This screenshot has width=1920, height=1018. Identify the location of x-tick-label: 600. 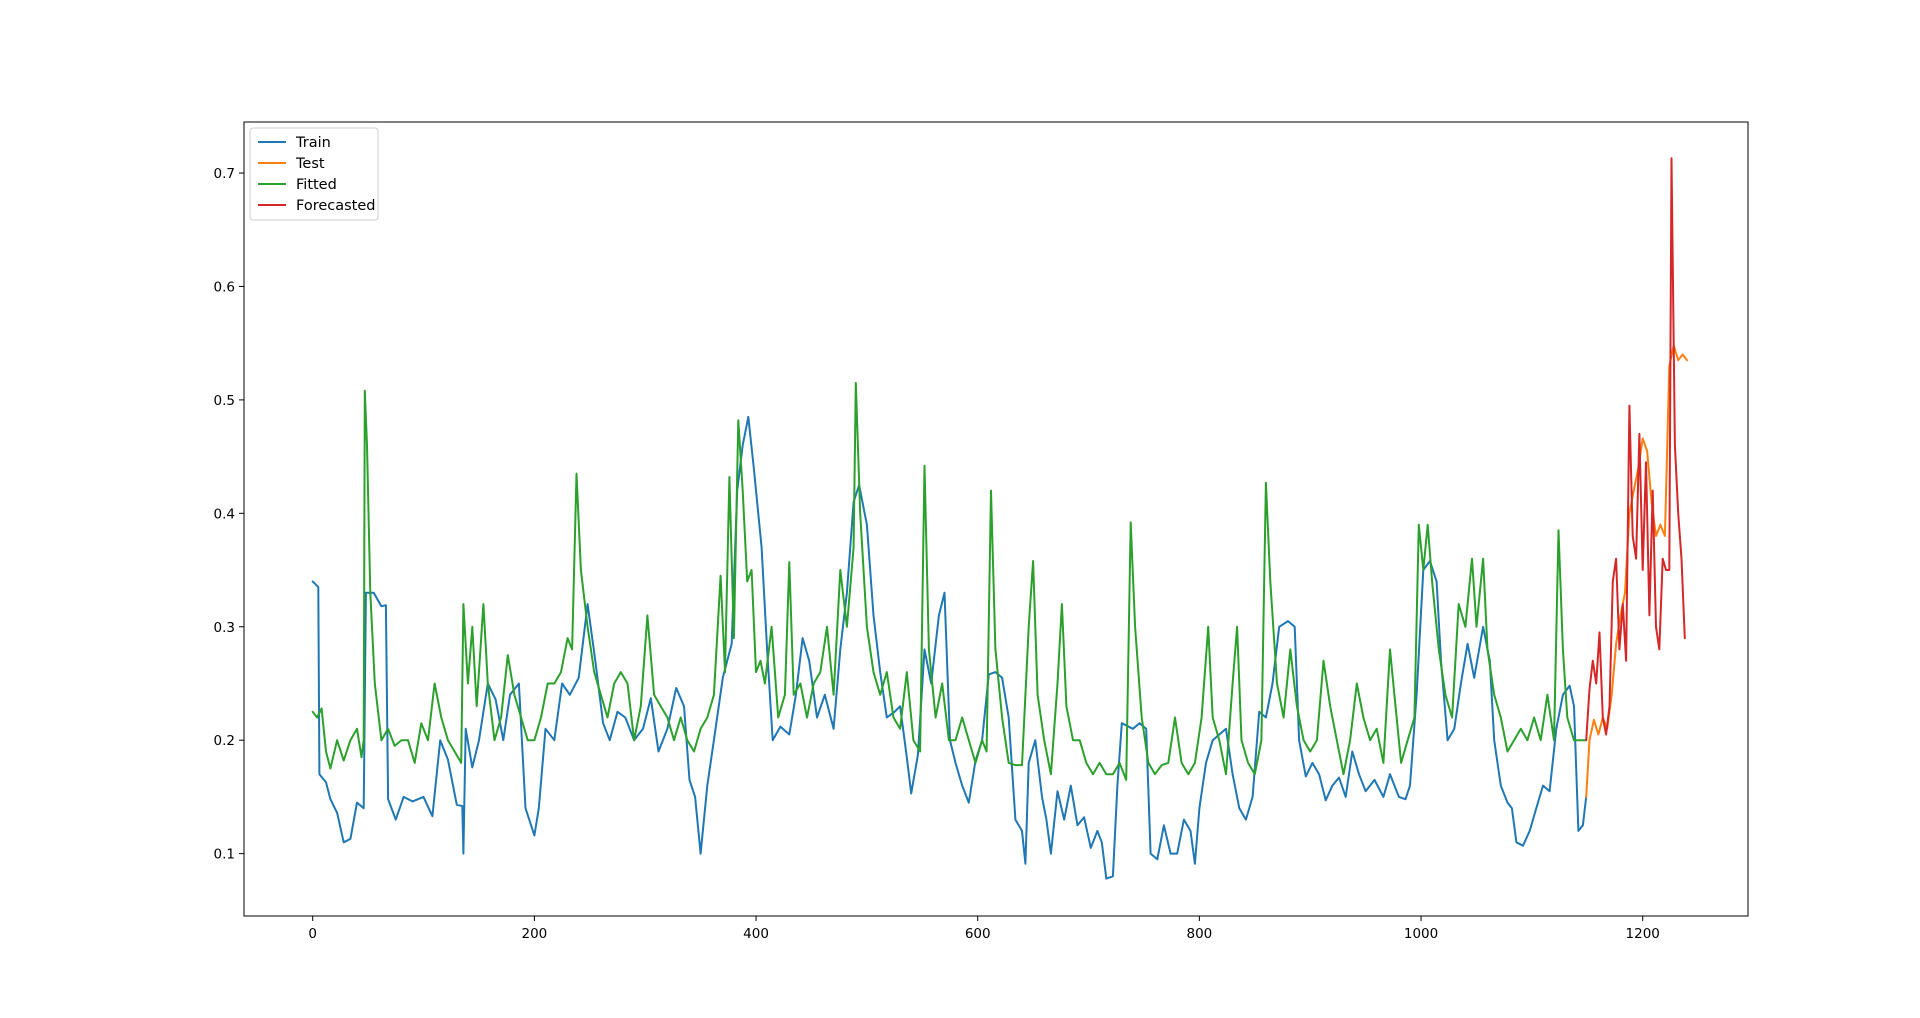
(978, 934).